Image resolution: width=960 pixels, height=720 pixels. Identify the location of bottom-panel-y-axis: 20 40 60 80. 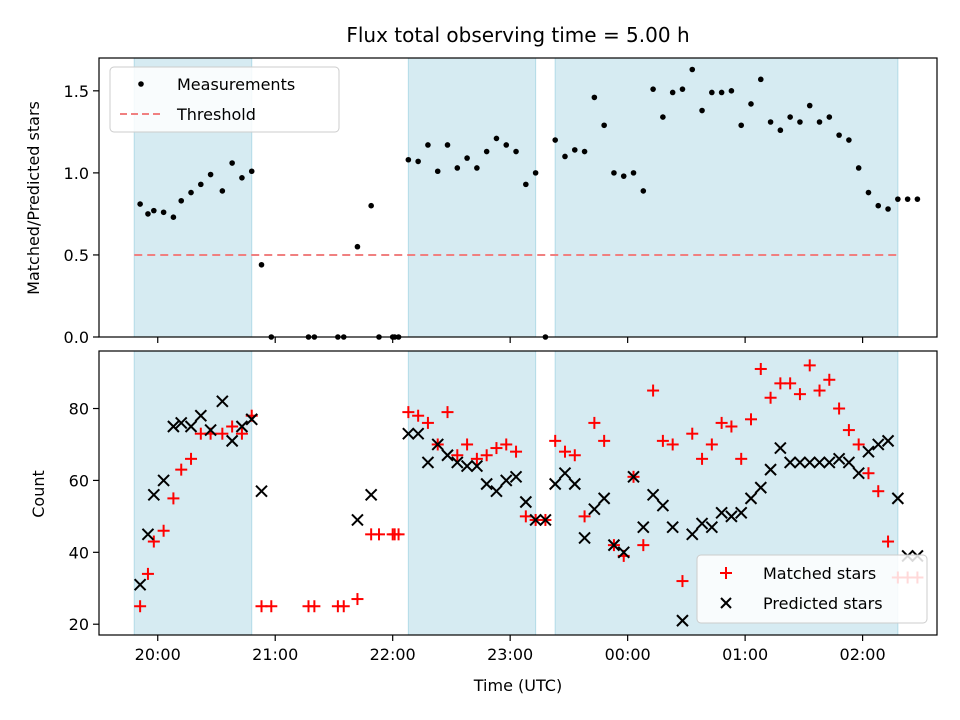
(84, 517).